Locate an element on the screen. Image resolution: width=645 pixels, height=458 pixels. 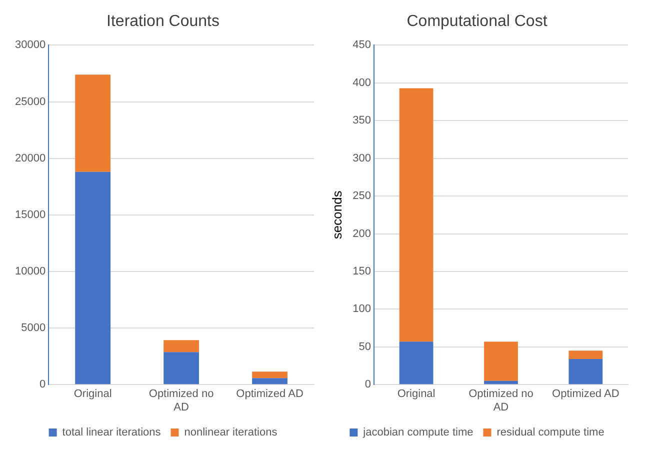
y-tick-label: 450 is located at coordinates (361, 45).